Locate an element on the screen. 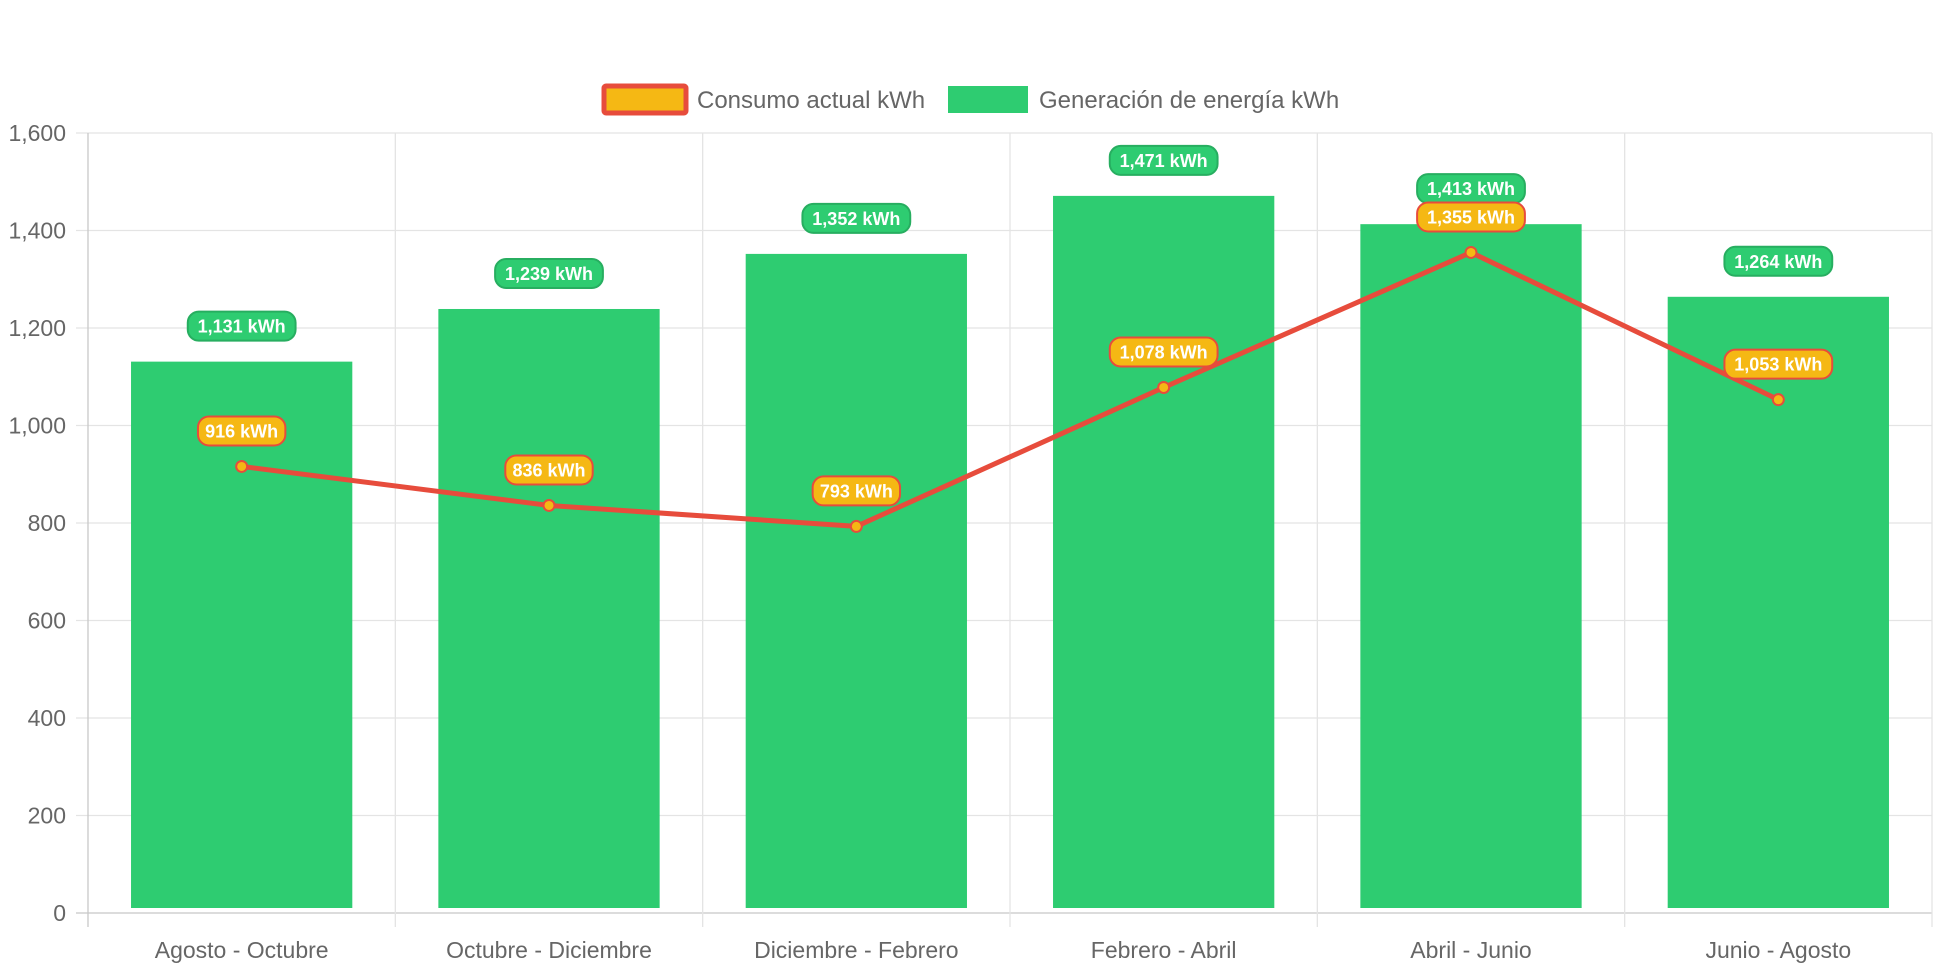 This screenshot has height=970, width=1942. line-data-label: 916 kWh is located at coordinates (241, 431).